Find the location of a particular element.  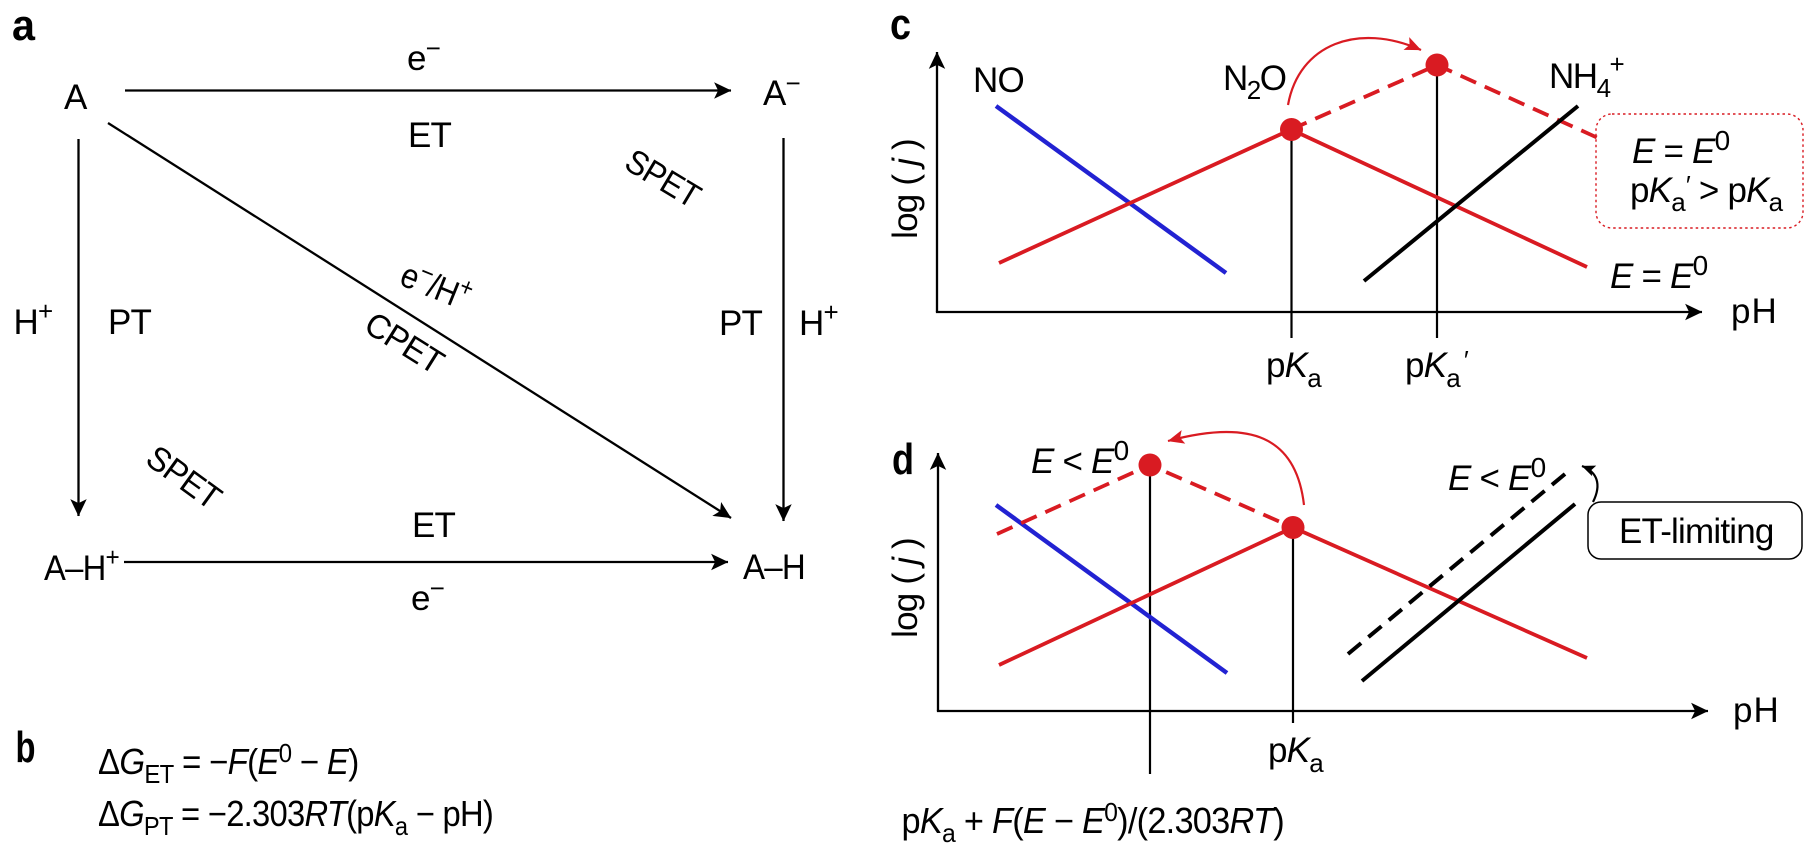

svg-text: pKa′ is located at coordinates (1437, 369).